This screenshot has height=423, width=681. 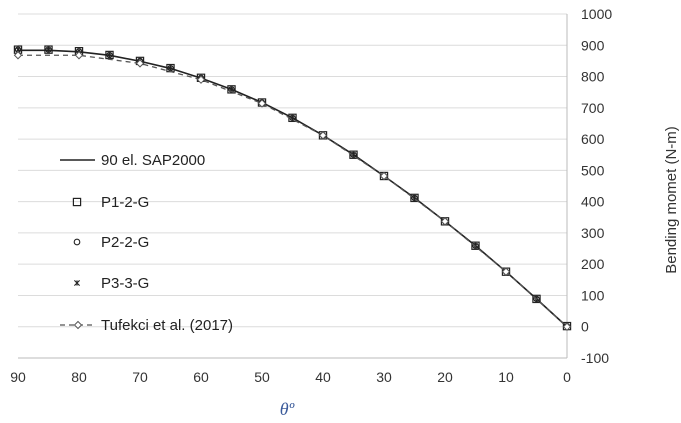 What do you see at coordinates (593, 108) in the screenshot?
I see `y-tick-label: 700` at bounding box center [593, 108].